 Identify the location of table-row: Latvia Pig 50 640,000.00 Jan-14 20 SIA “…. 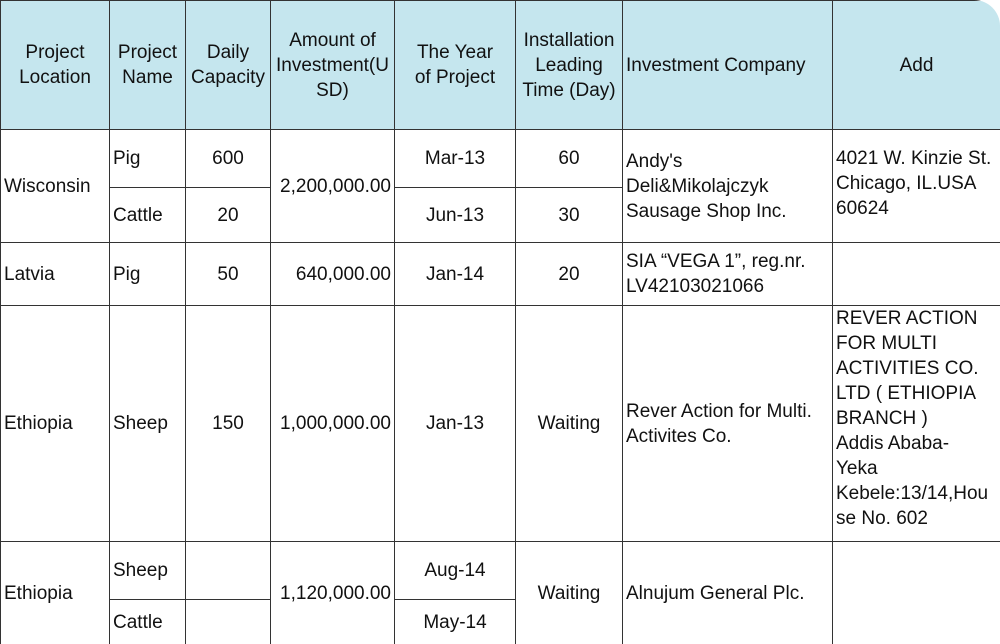
(500, 274).